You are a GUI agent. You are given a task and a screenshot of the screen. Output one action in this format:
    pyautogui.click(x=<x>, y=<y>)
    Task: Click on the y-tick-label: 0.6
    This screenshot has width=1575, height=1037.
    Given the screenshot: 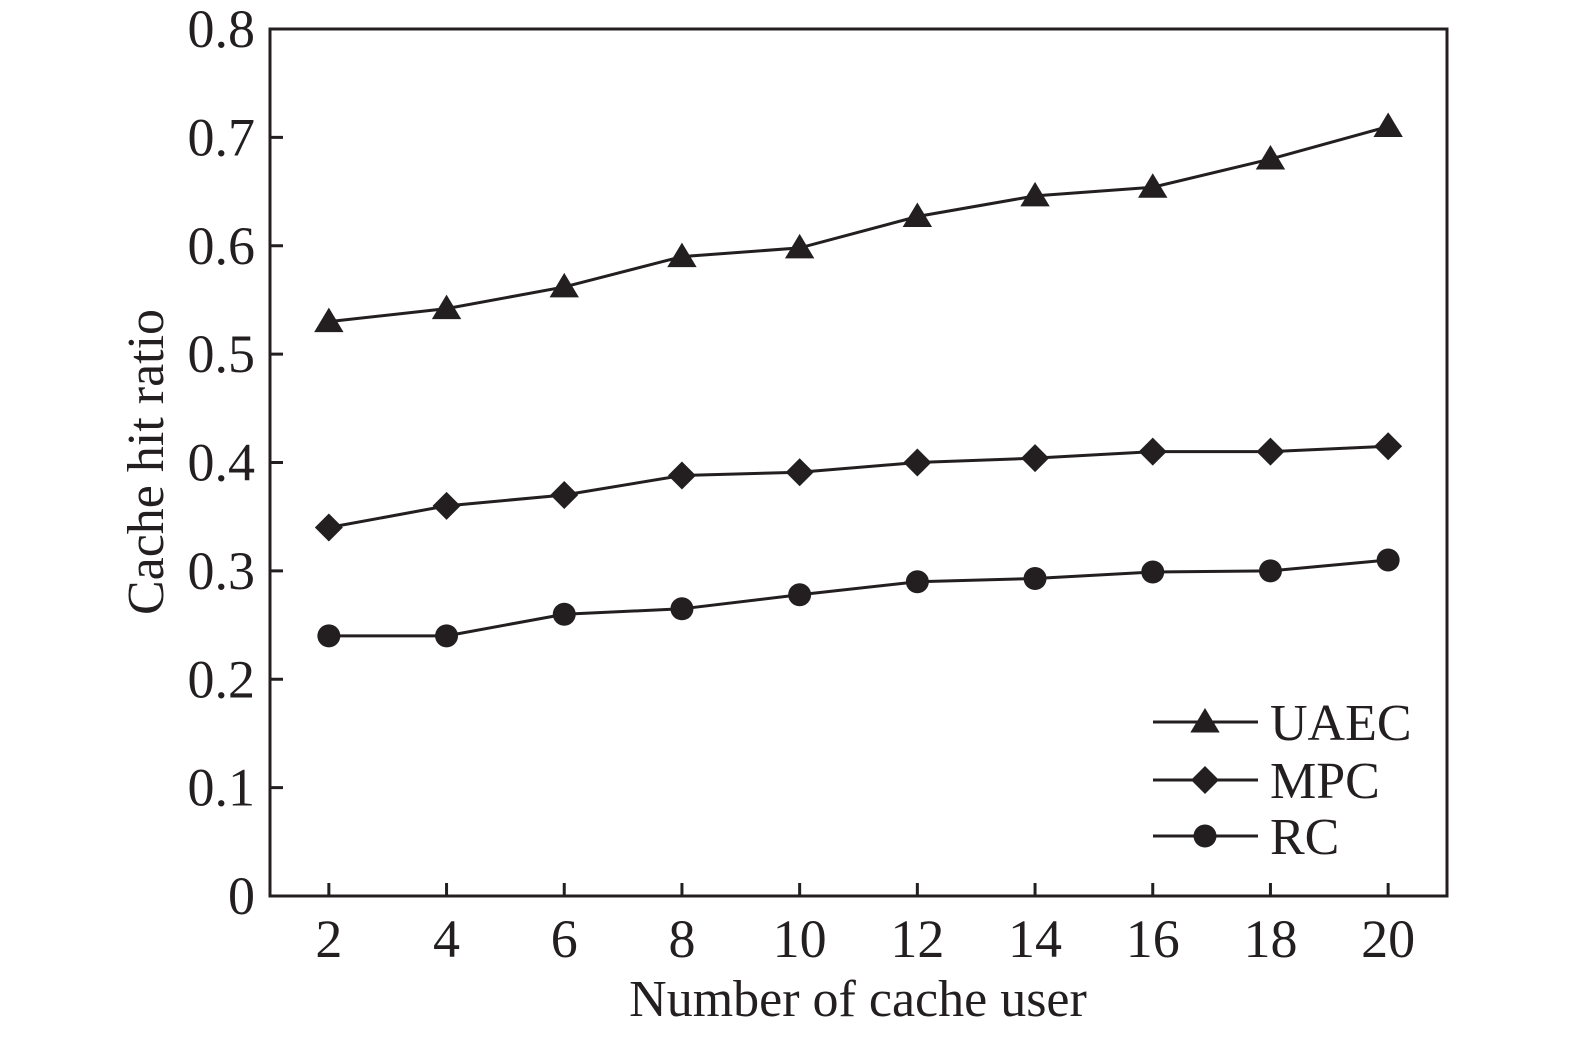 What is the action you would take?
    pyautogui.click(x=222, y=246)
    